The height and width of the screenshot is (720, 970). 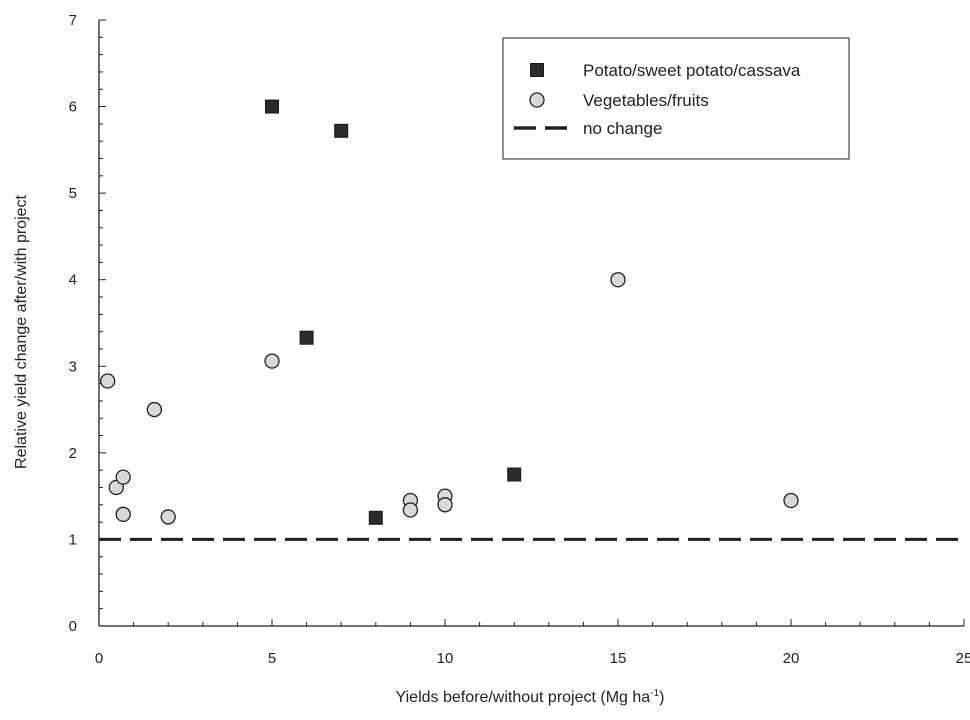 I want to click on x-axis-title: Yields before/without project (Mg ha-1), so click(x=485, y=697).